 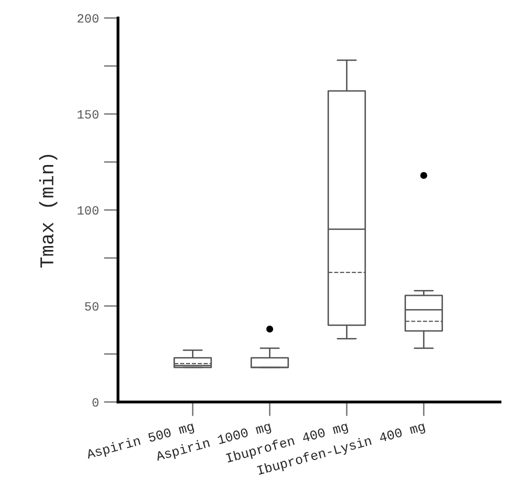 What do you see at coordinates (88, 114) in the screenshot?
I see `y-tick-label: 150` at bounding box center [88, 114].